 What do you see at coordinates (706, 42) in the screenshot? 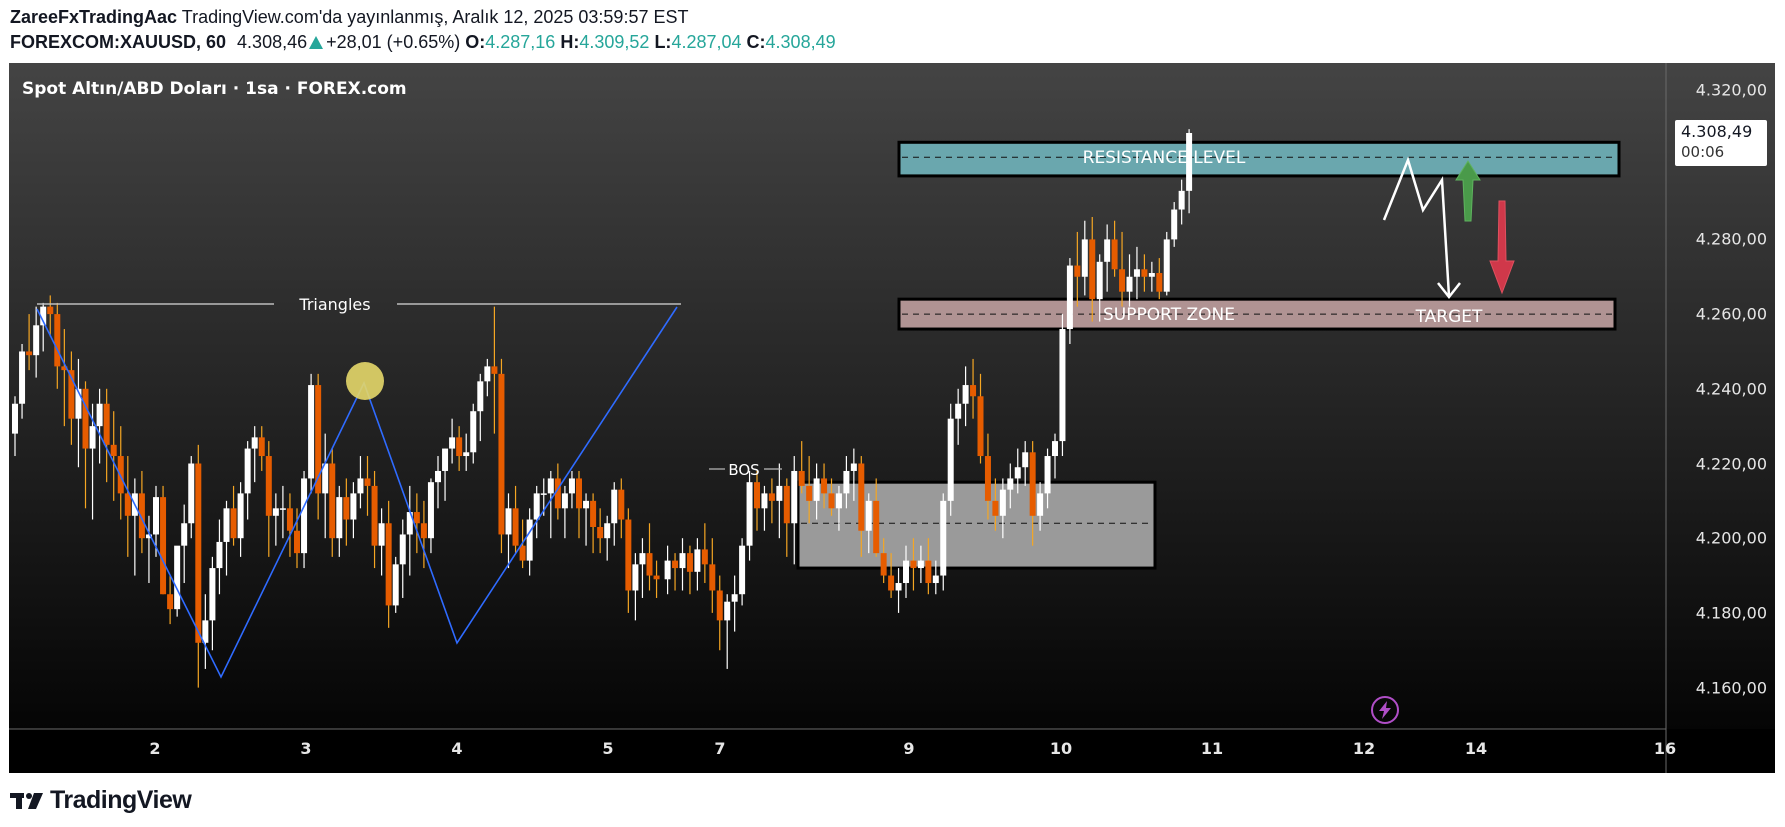
I see `low-value: 4.287,04` at bounding box center [706, 42].